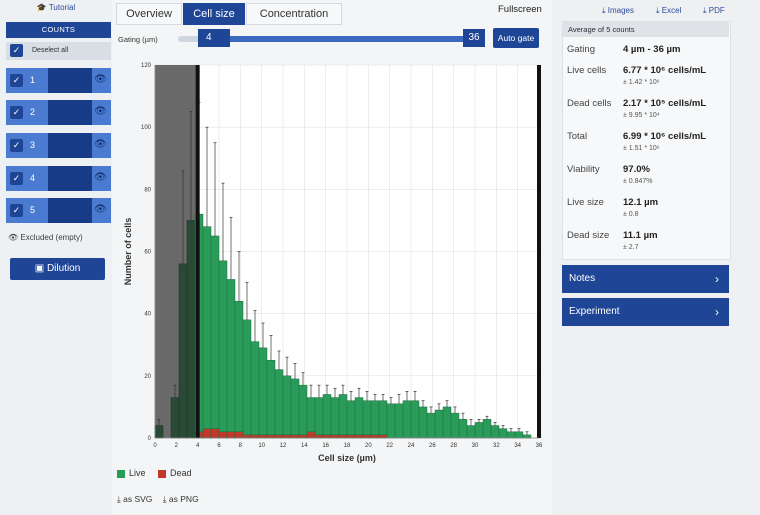  What do you see at coordinates (325, 446) in the screenshot?
I see `x-tick-label: 16` at bounding box center [325, 446].